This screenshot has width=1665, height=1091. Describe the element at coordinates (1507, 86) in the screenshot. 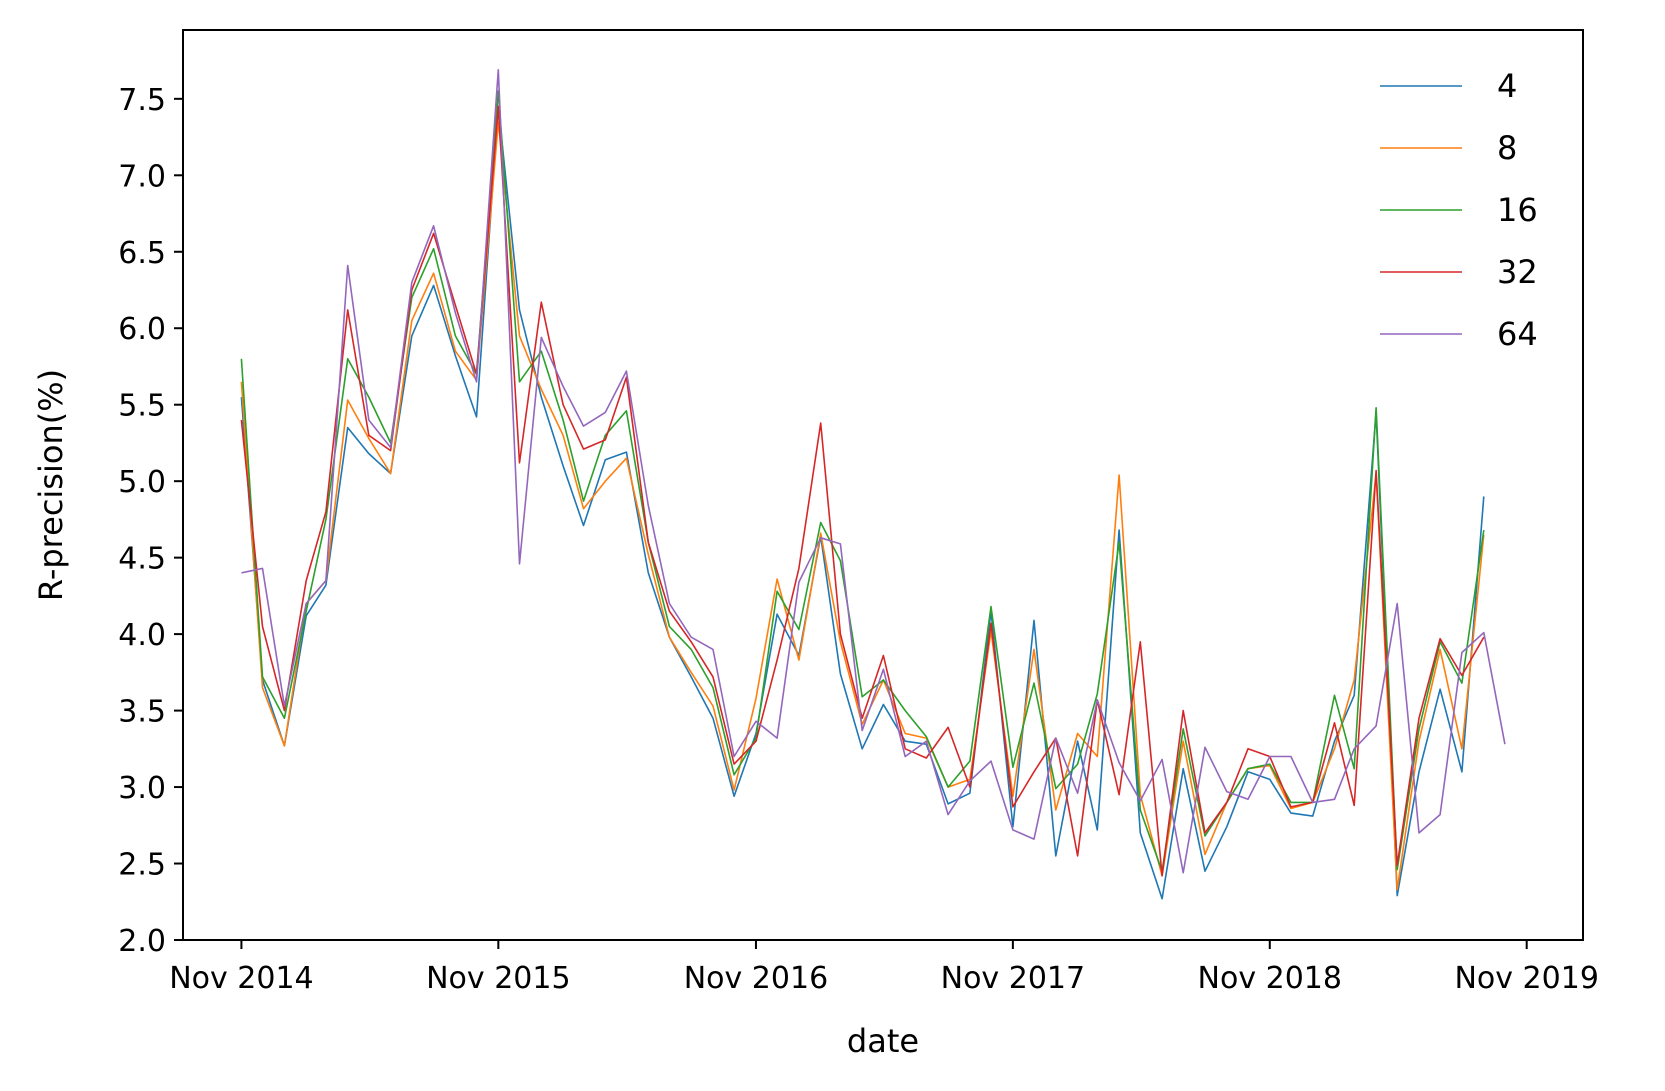

I see `legend-label-4: 4` at that location.